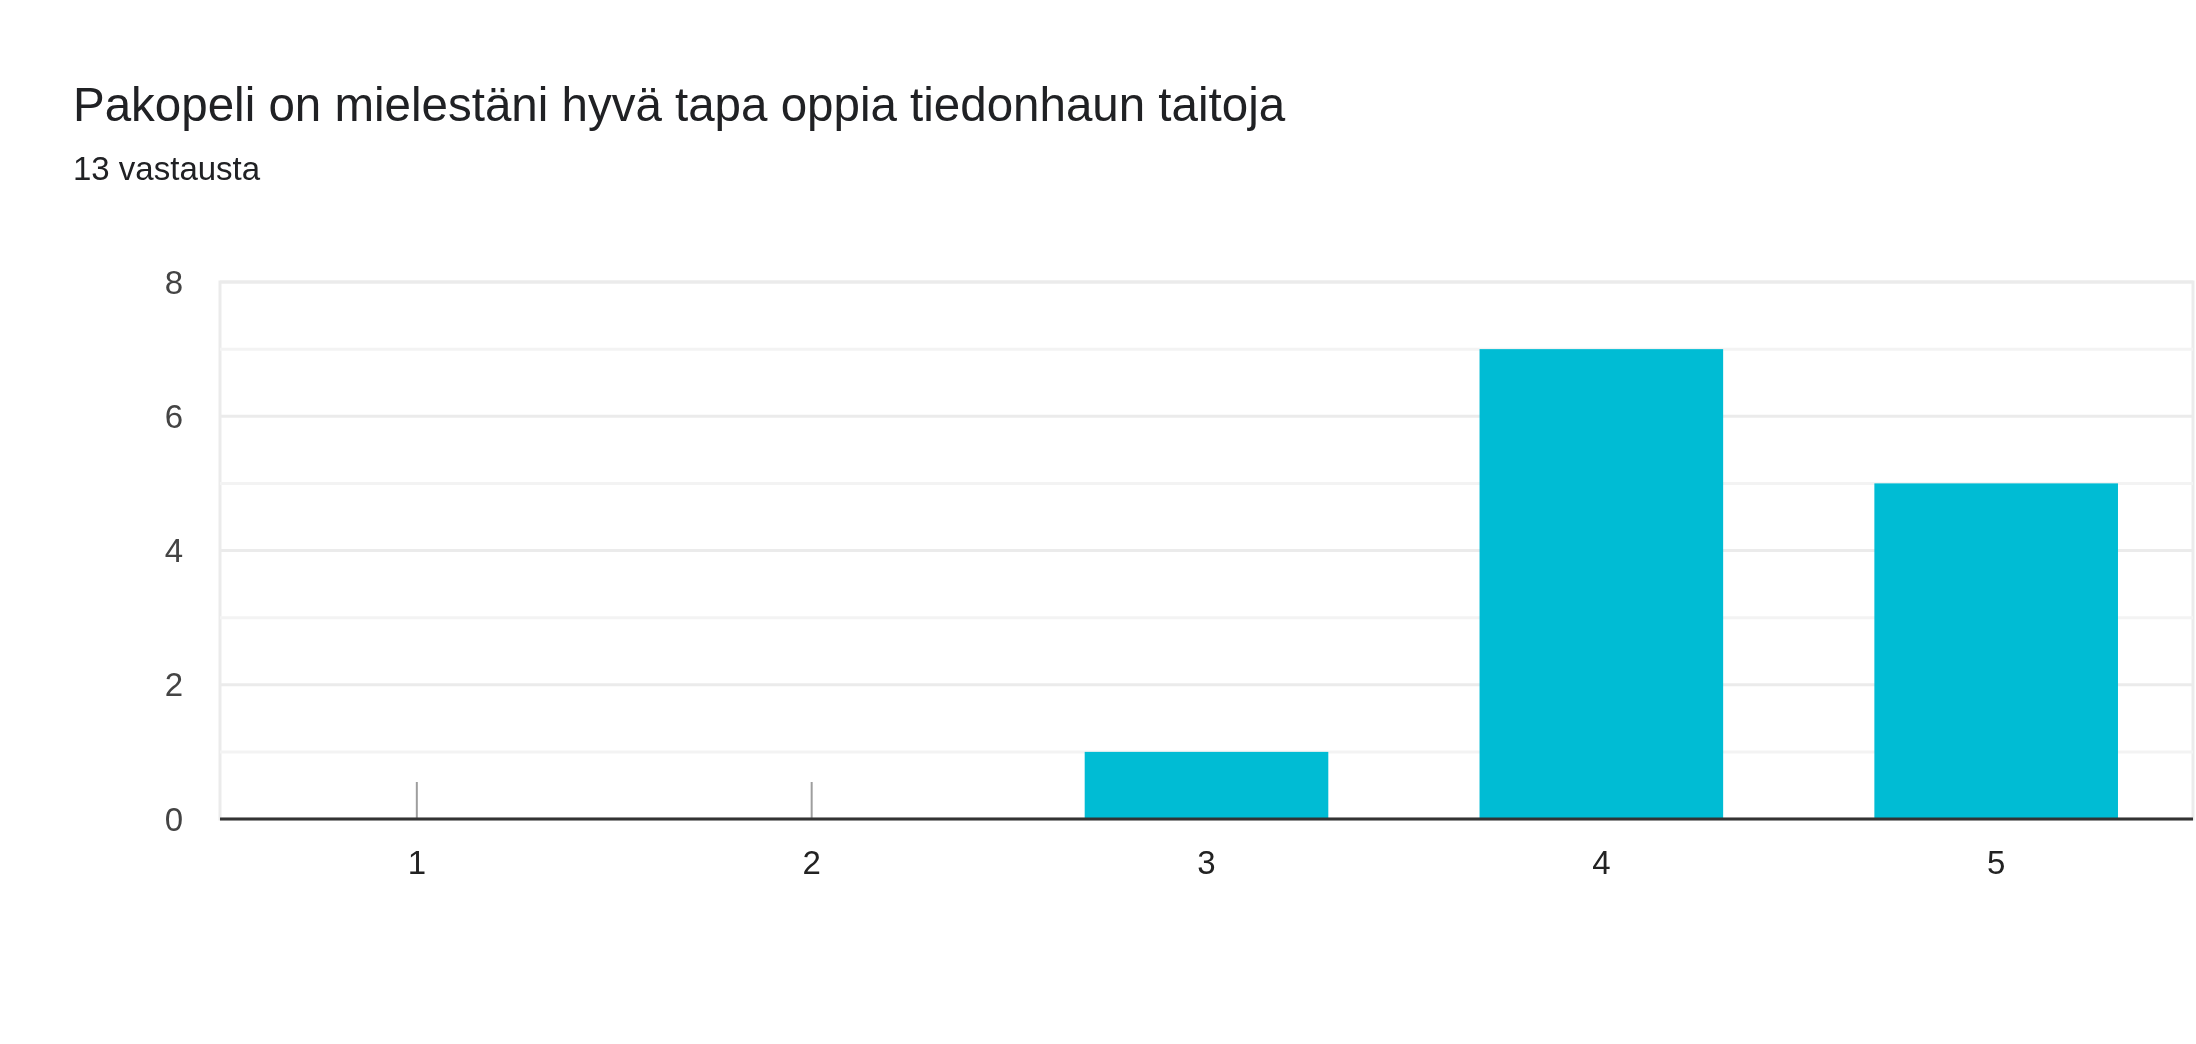  Describe the element at coordinates (811, 862) in the screenshot. I see `x-tick-label: 2` at that location.